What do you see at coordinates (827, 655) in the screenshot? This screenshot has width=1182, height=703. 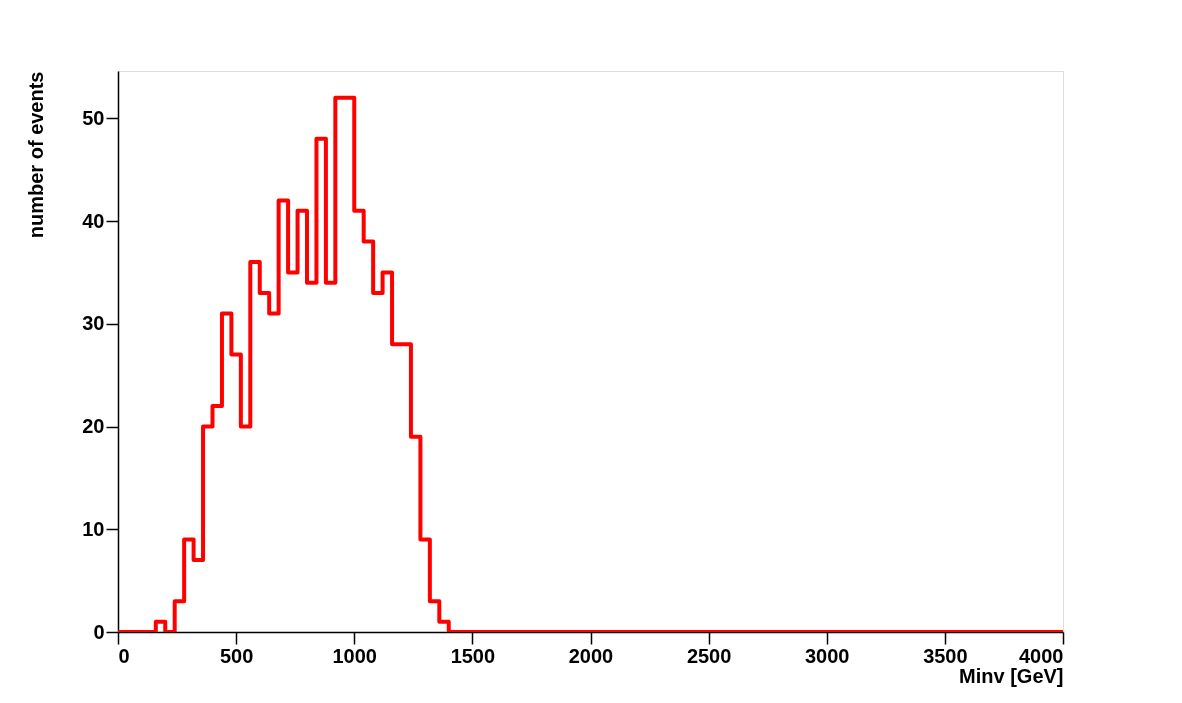 I see `x-tick-label: 3000` at bounding box center [827, 655].